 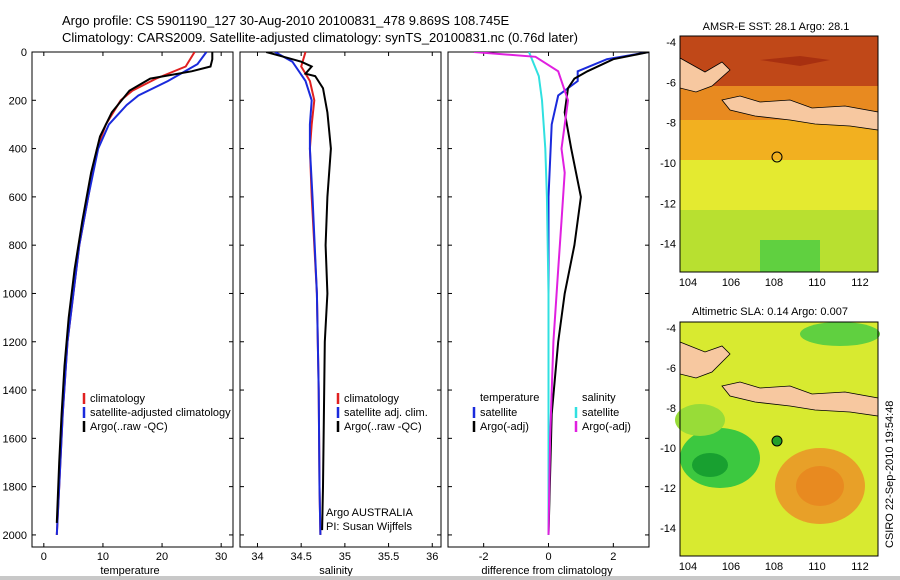 What do you see at coordinates (103, 557) in the screenshot?
I see `x-tick-label: 10` at bounding box center [103, 557].